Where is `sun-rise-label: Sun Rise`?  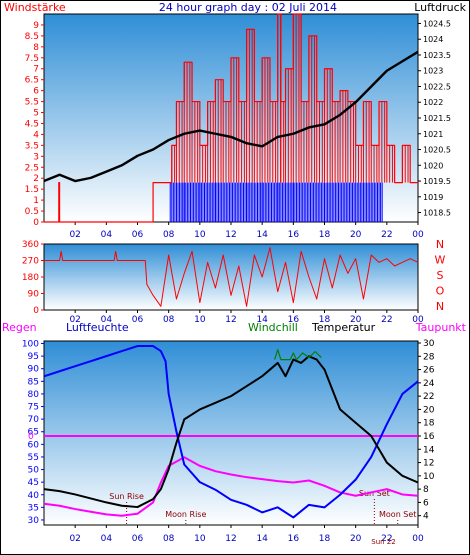
sun-rise-label: Sun Rise is located at coordinates (126, 496).